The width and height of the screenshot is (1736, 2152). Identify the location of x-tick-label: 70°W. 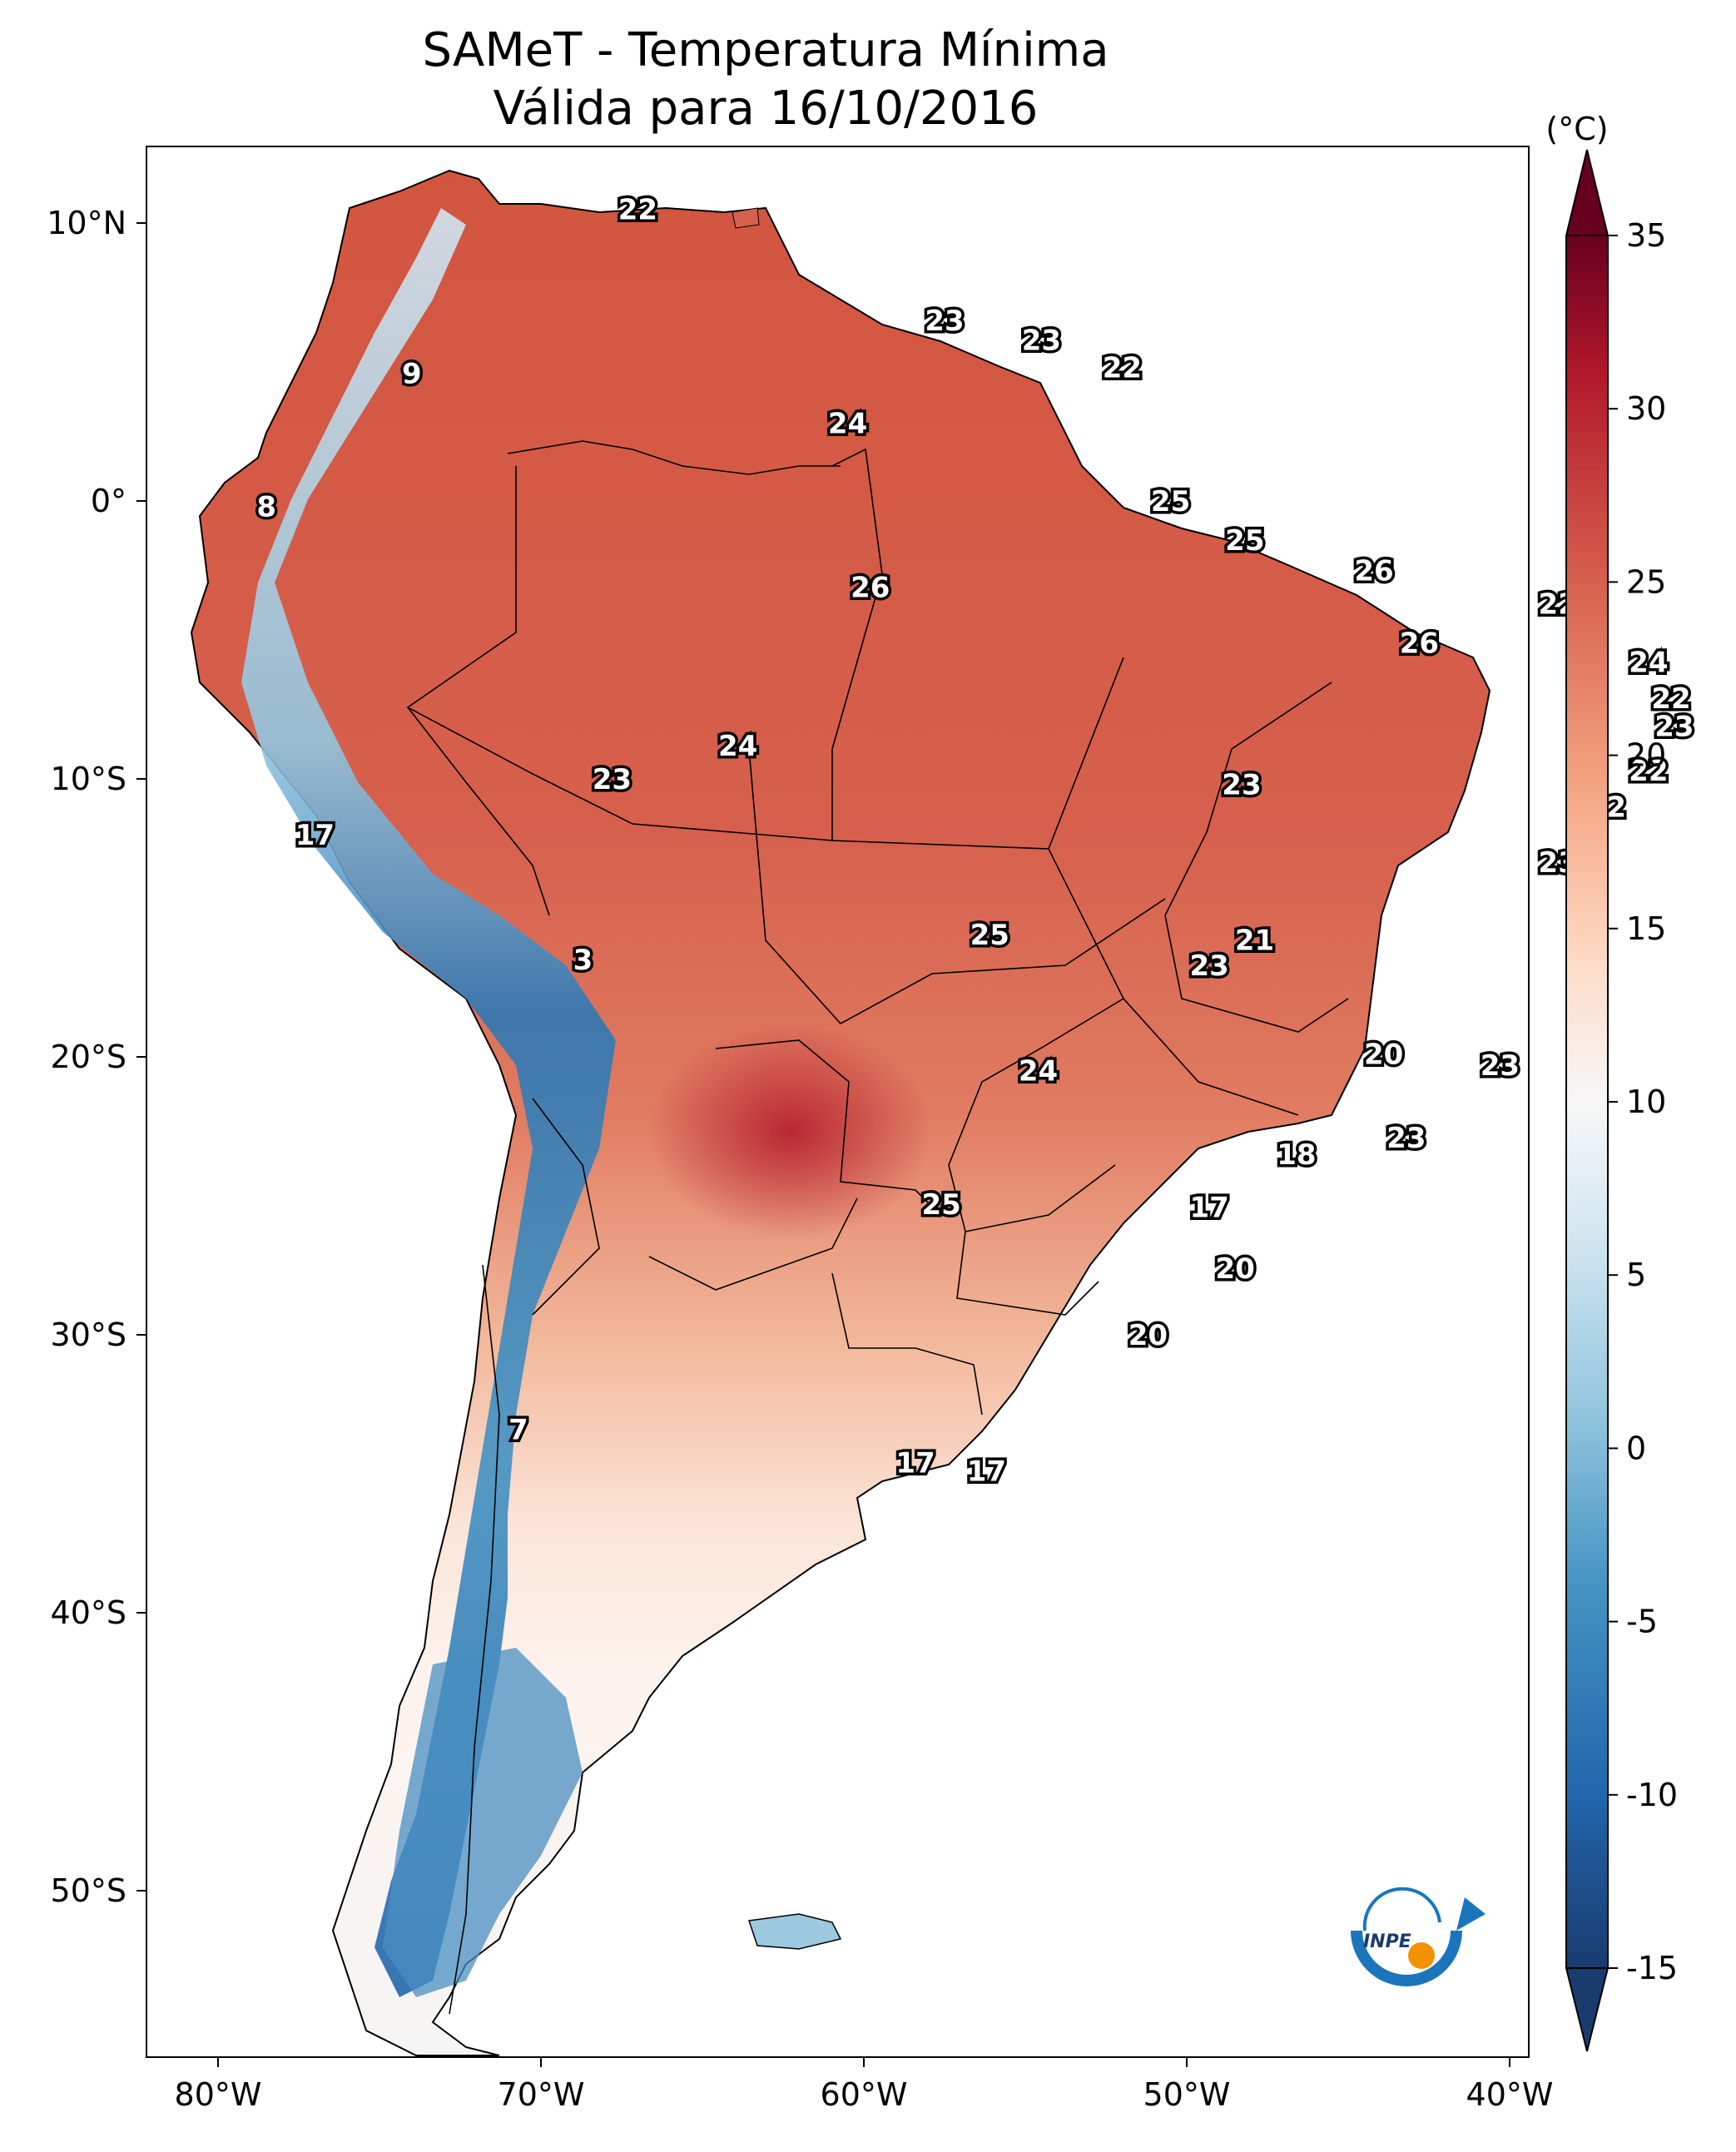
(542, 2094).